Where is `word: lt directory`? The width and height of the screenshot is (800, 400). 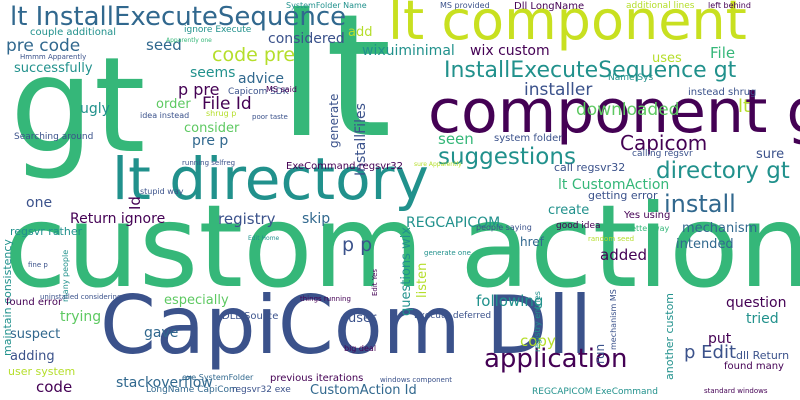 word: lt directory is located at coordinates (270, 179).